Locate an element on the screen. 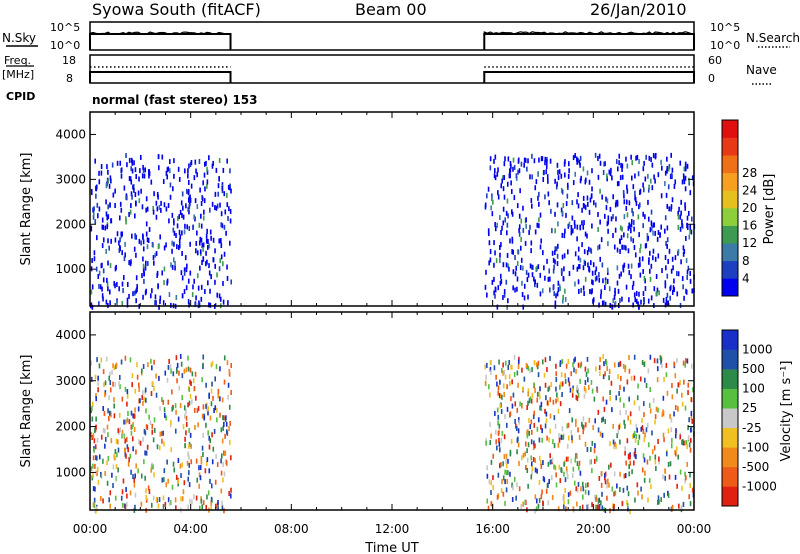 The width and height of the screenshot is (800, 554). velocity-ylabel: Slant Range [km] is located at coordinates (26, 411).